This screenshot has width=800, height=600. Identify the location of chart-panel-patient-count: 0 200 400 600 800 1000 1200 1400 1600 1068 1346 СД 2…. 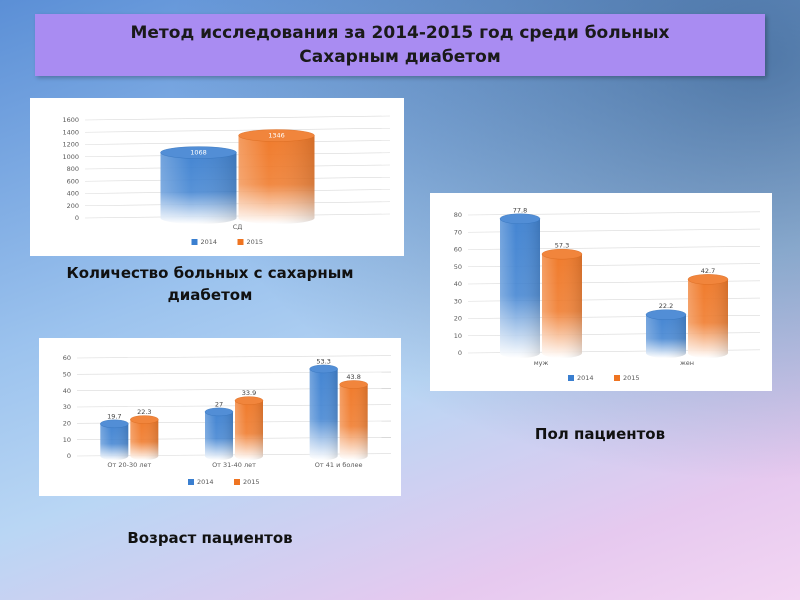
(217, 177).